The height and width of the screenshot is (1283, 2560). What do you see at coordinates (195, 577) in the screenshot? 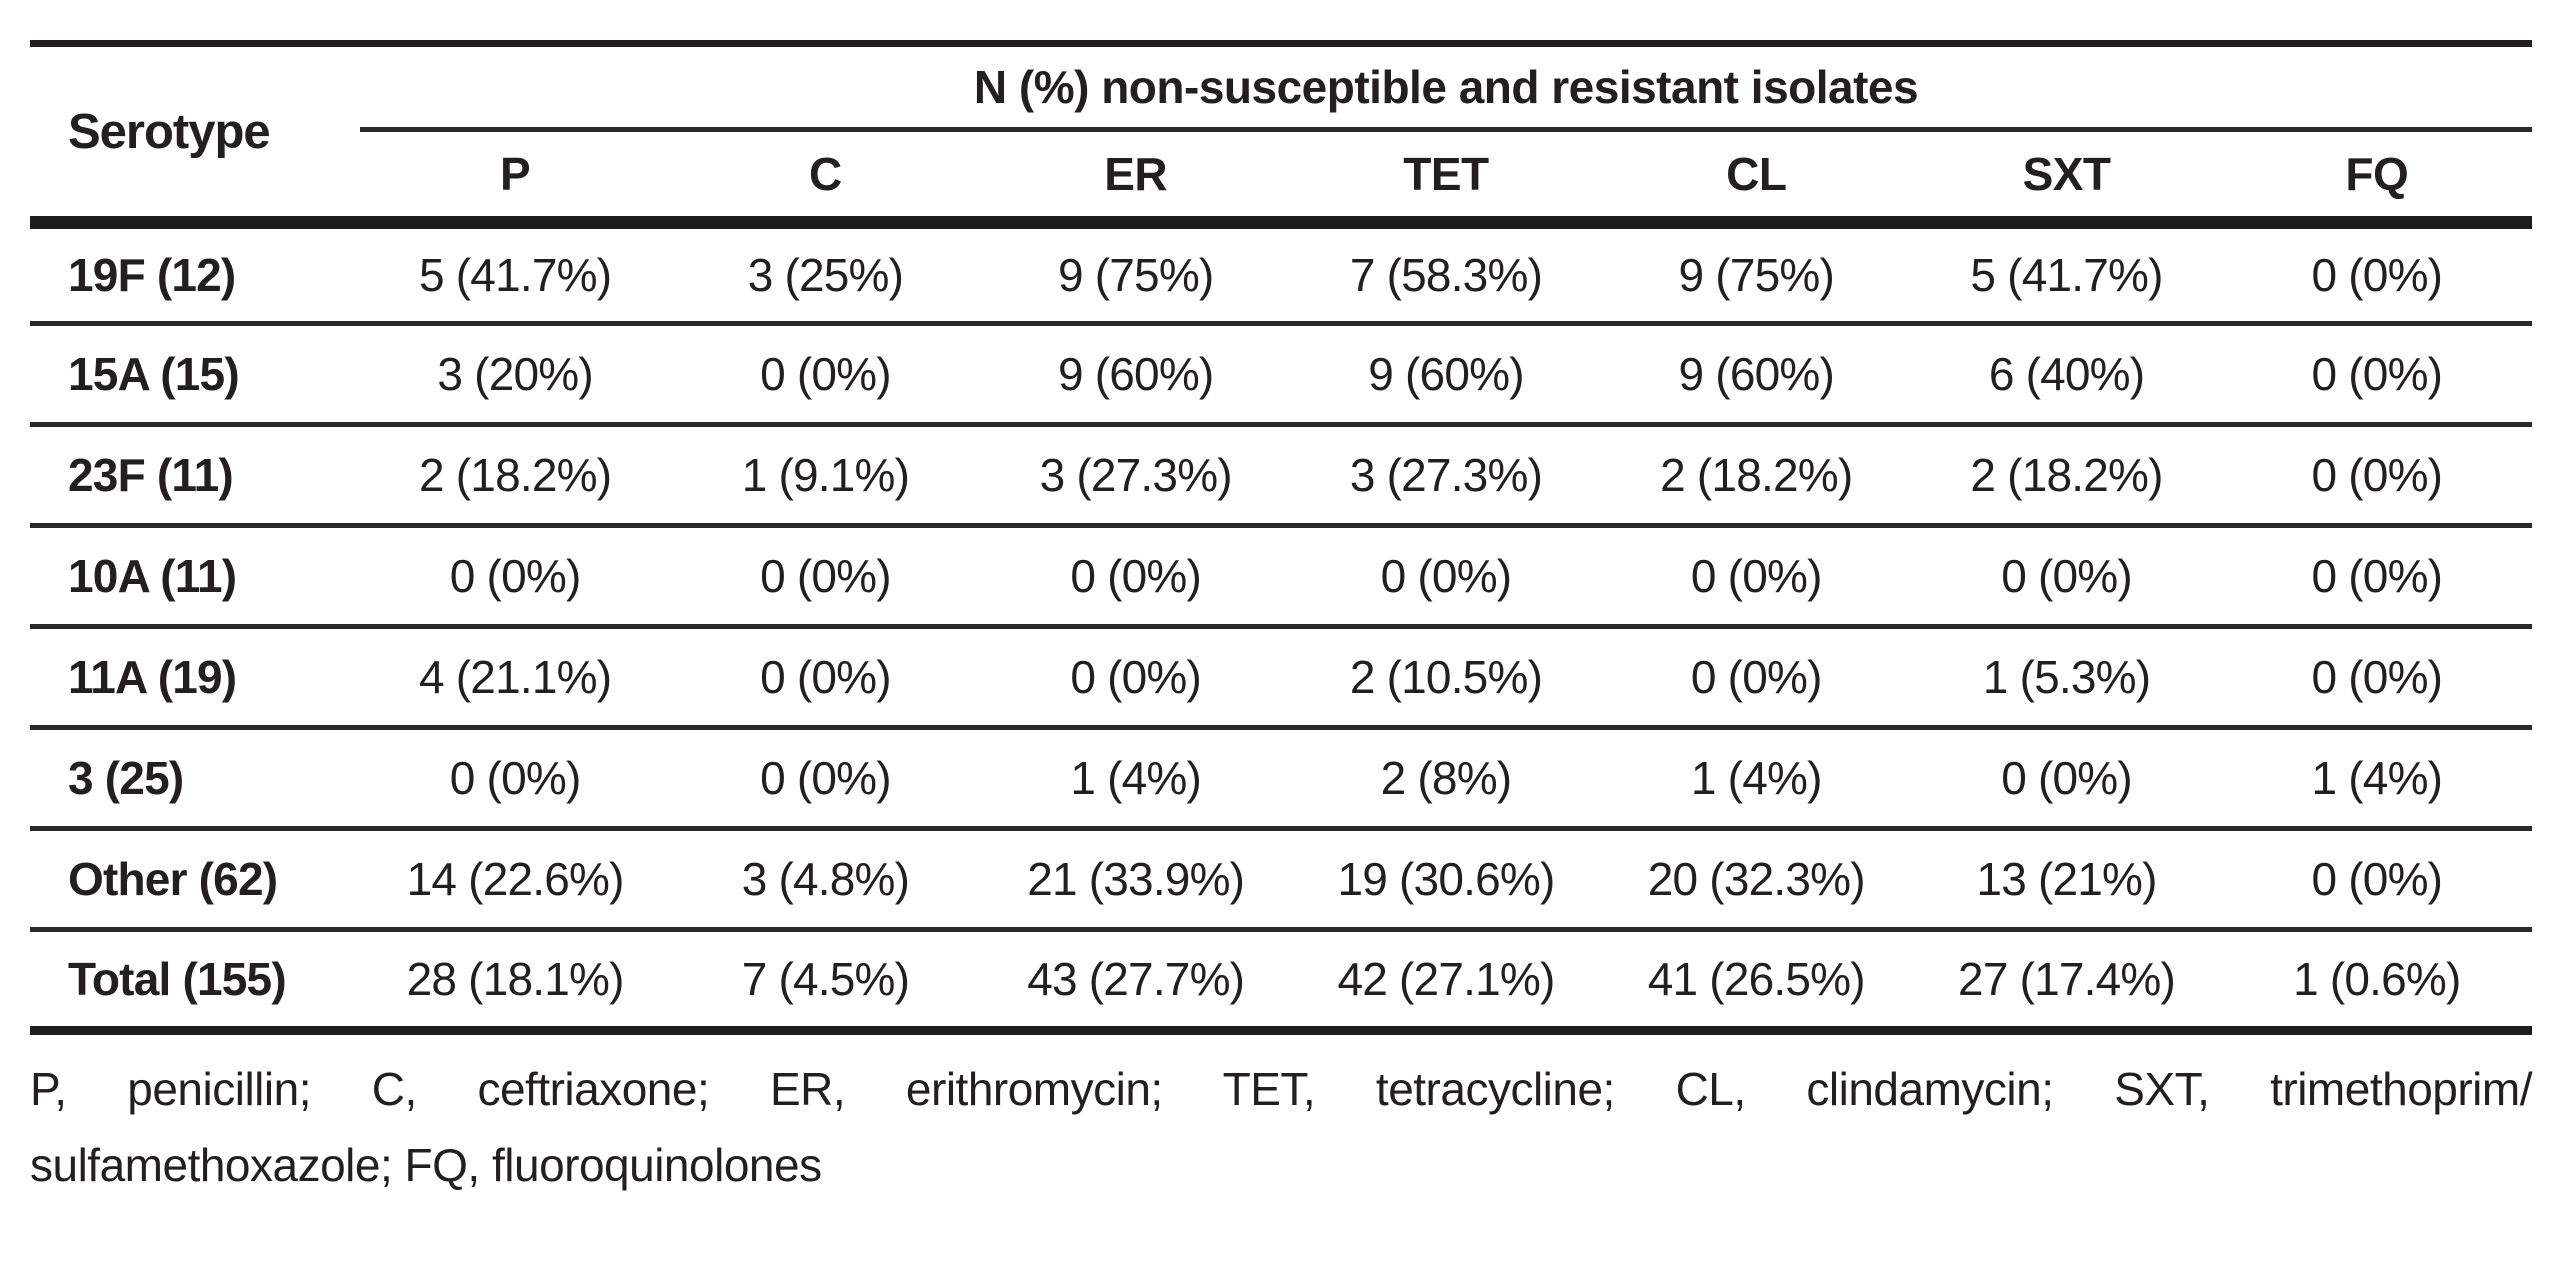
I see `serotype-cell: 10A (11)` at bounding box center [195, 577].